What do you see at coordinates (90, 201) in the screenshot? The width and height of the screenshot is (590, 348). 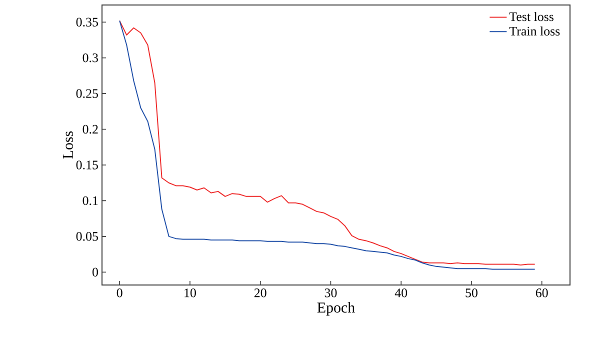 I see `y-tick-label: 0.1` at bounding box center [90, 201].